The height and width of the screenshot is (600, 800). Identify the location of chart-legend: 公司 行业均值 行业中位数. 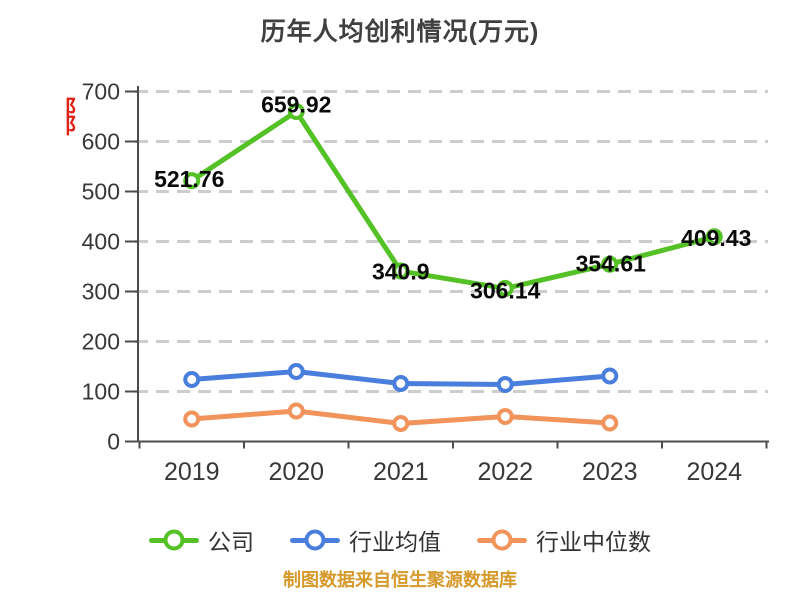
(400, 540).